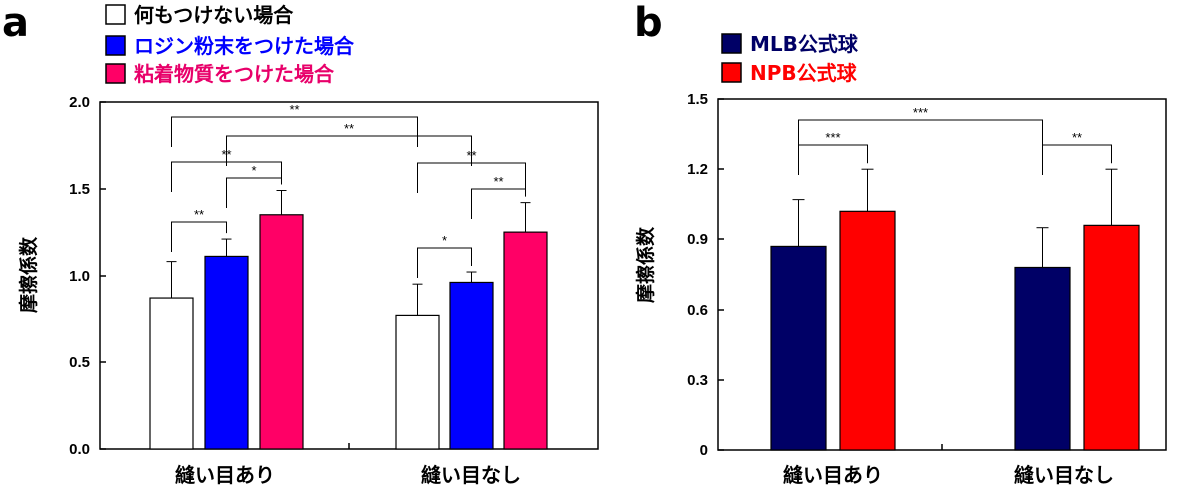 The image size is (1200, 490). Describe the element at coordinates (171, 373) in the screenshot. I see `bar-seam-none` at that location.